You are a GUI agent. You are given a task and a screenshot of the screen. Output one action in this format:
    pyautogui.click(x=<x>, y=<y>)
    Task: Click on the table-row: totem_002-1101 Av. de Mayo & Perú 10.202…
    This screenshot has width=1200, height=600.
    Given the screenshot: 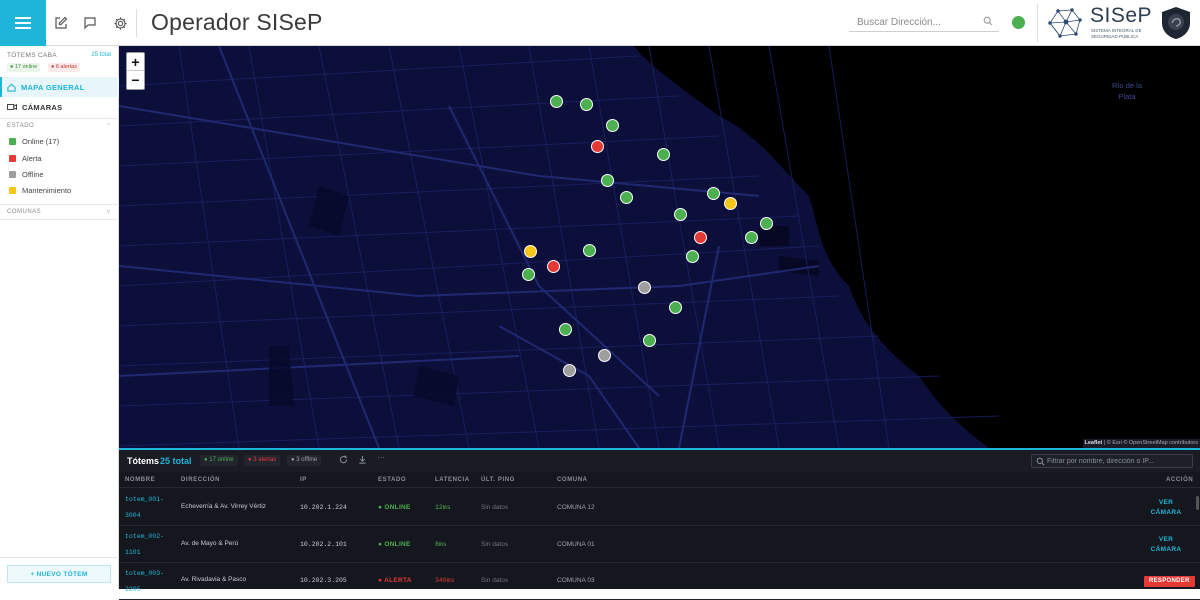 What is the action you would take?
    pyautogui.click(x=659, y=544)
    